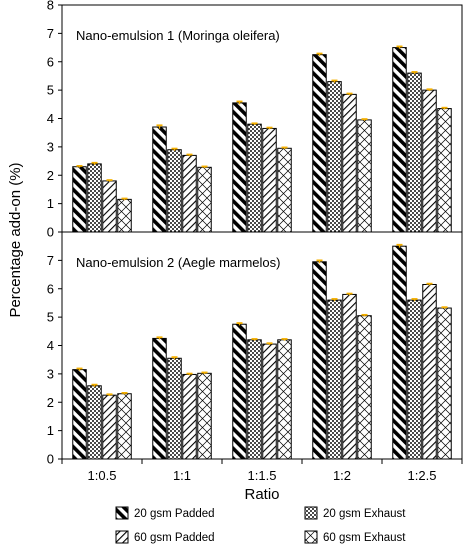 The image size is (476, 550). What do you see at coordinates (174, 514) in the screenshot?
I see `legend-label: 20 gsm Padded` at bounding box center [174, 514].